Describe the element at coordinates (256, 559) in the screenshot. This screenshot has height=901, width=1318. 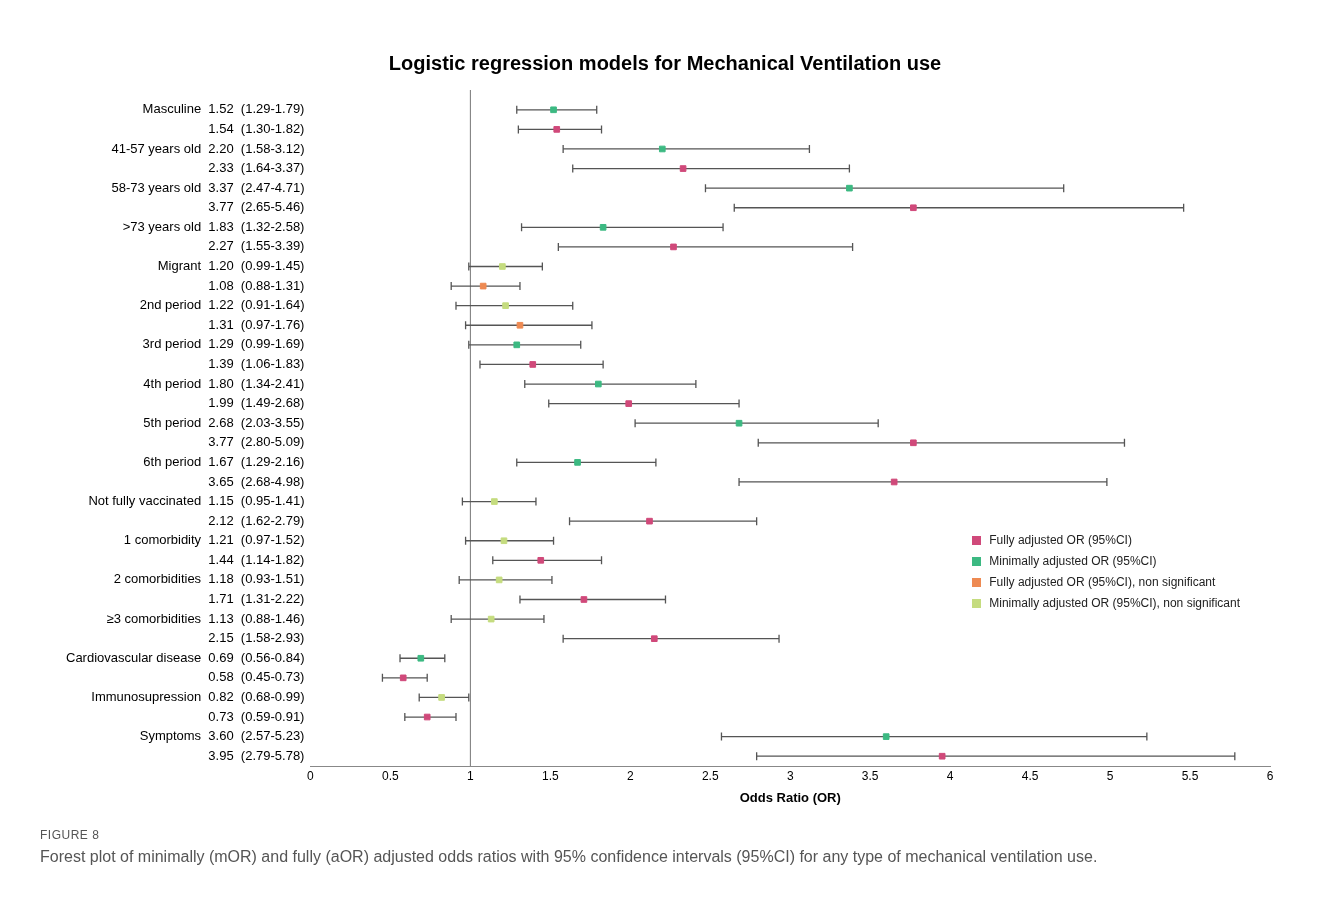
I see `y-tick-label: 1.44 (1.14-1.82)` at that location.